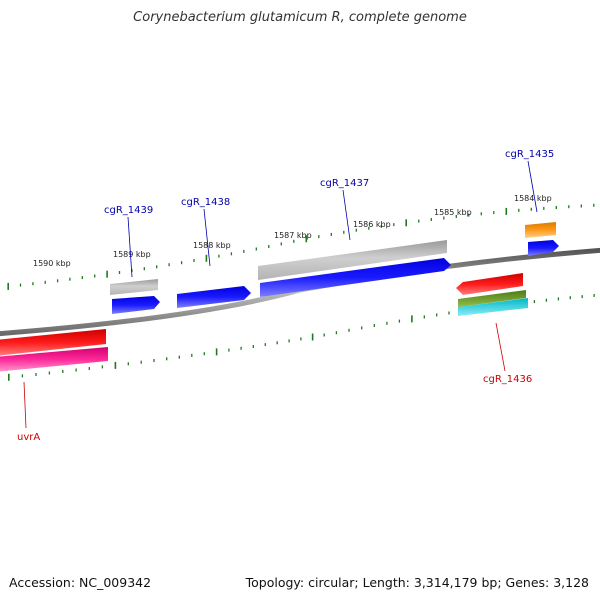 The height and width of the screenshot is (600, 600). Describe the element at coordinates (52, 263) in the screenshot. I see `tick-label-1590: 1590 kbp` at that location.